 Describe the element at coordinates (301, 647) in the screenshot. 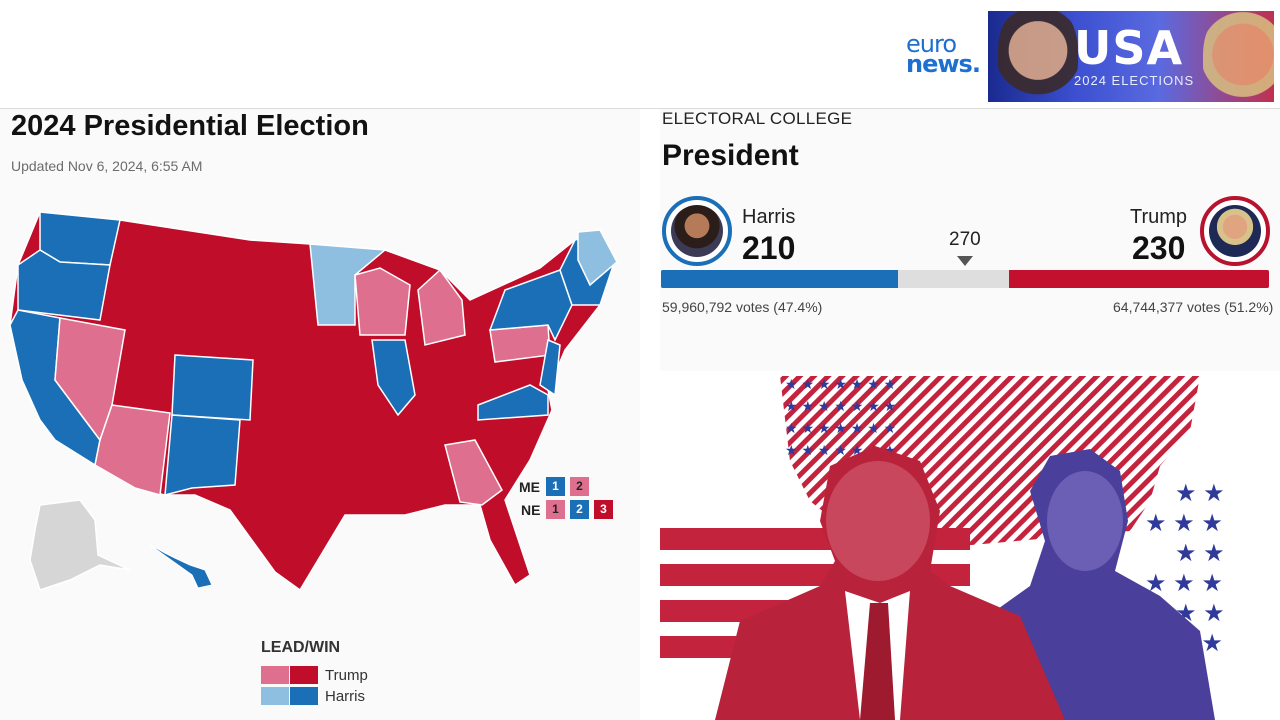

I see `legend-title: LEAD/WIN` at that location.